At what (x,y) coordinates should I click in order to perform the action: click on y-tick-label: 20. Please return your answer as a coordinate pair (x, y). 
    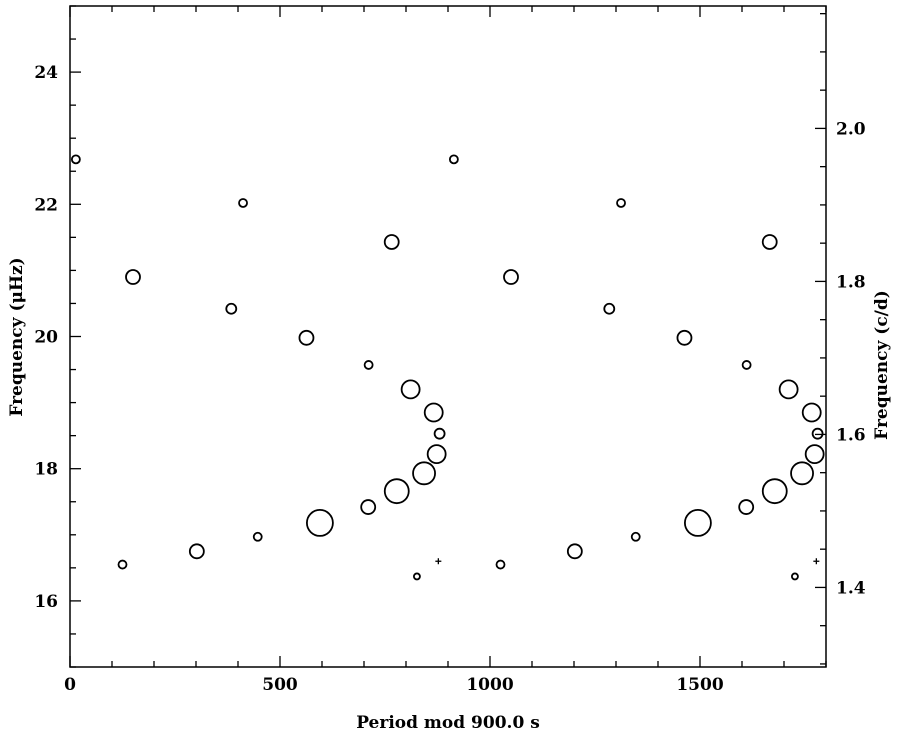
    Looking at the image, I should click on (46, 338).